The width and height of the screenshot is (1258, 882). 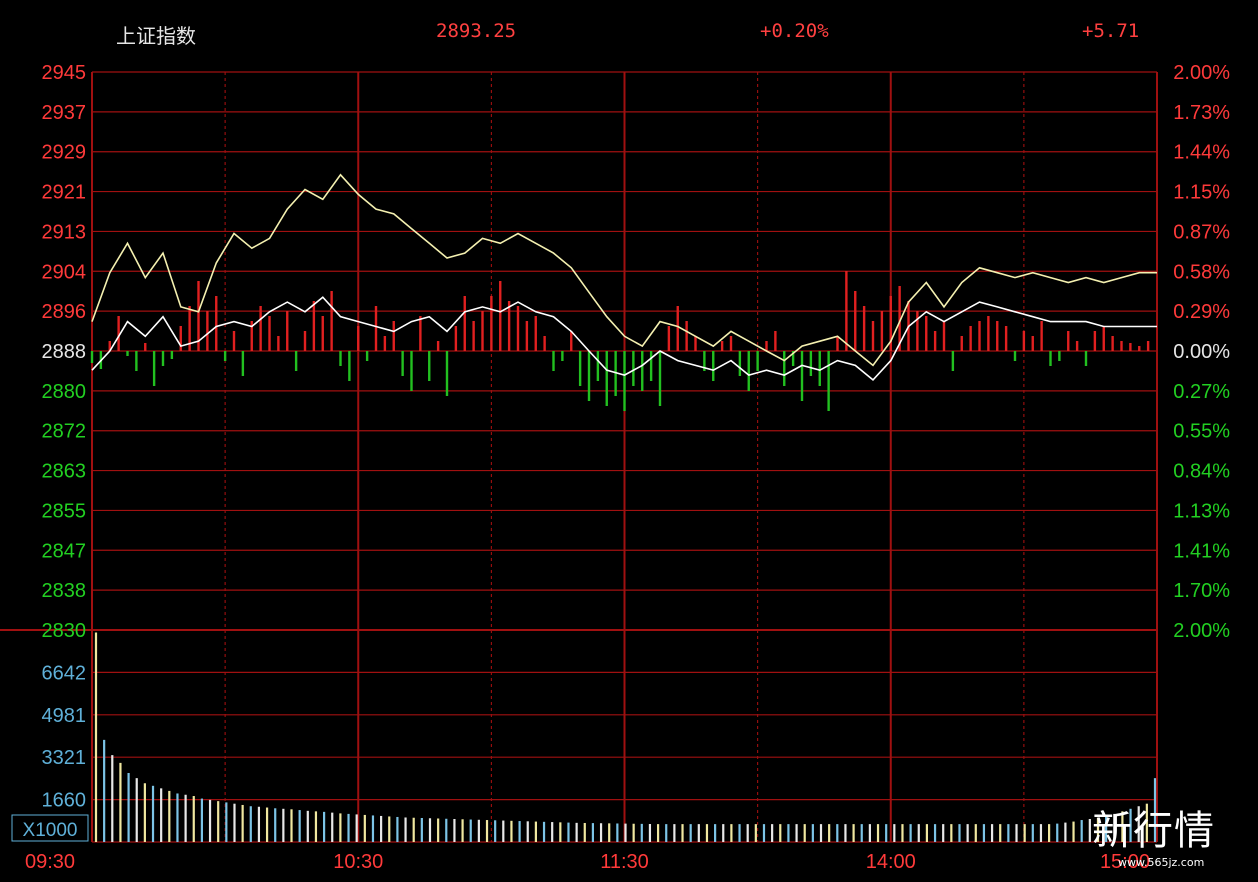 What do you see at coordinates (358, 862) in the screenshot?
I see `time-tick-label: 10:30` at bounding box center [358, 862].